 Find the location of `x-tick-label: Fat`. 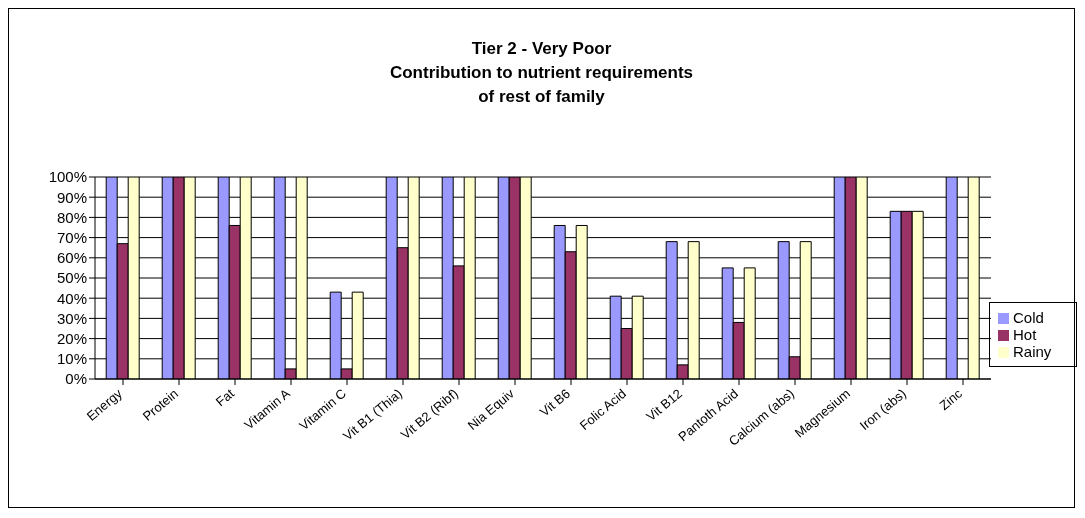

x-tick-label: Fat is located at coordinates (225, 397).